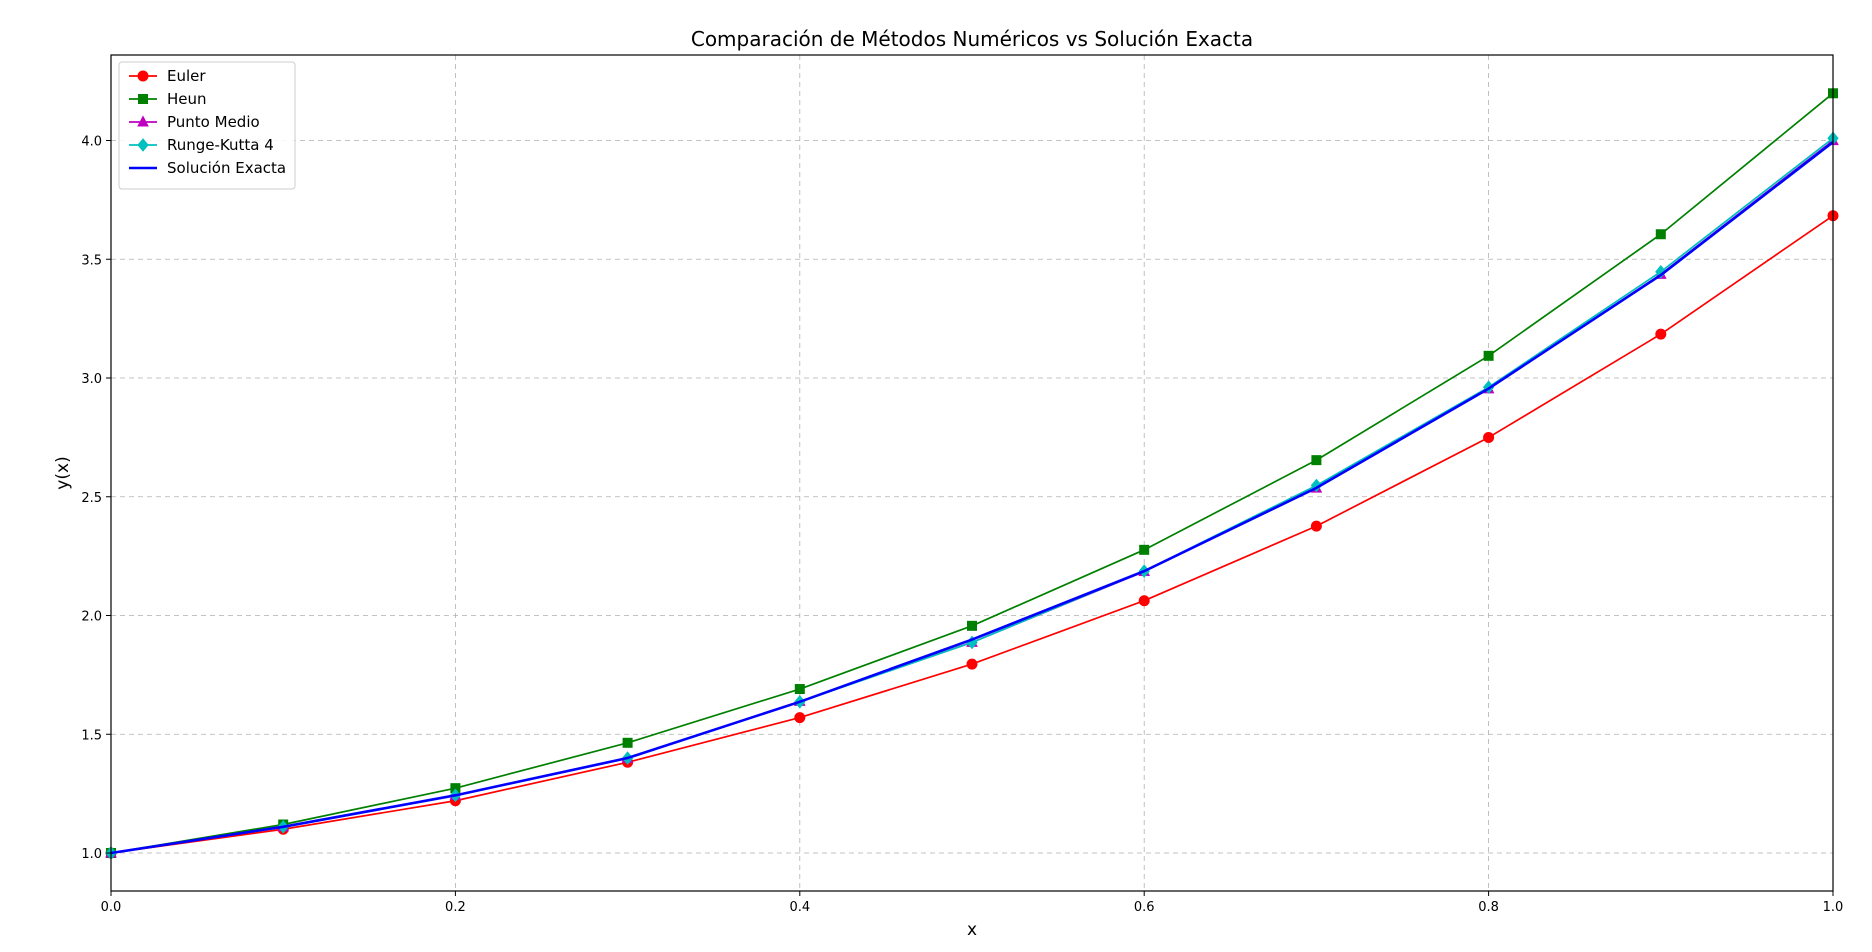 This screenshot has width=1872, height=952. I want to click on y-tick-label: 3.5, so click(91, 260).